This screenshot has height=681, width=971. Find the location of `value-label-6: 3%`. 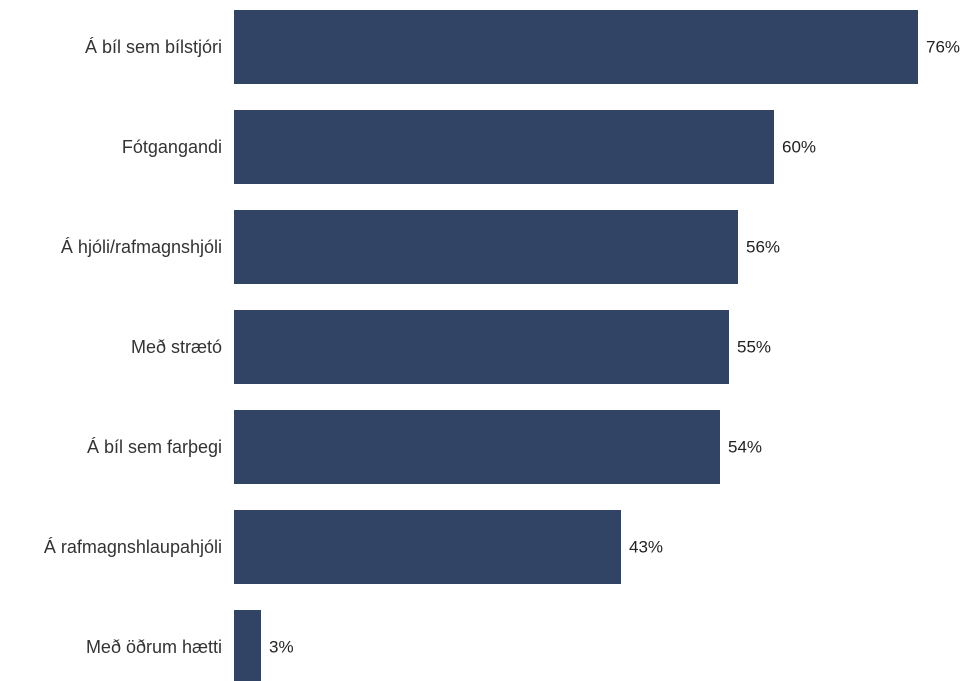

value-label-6: 3% is located at coordinates (281, 647).